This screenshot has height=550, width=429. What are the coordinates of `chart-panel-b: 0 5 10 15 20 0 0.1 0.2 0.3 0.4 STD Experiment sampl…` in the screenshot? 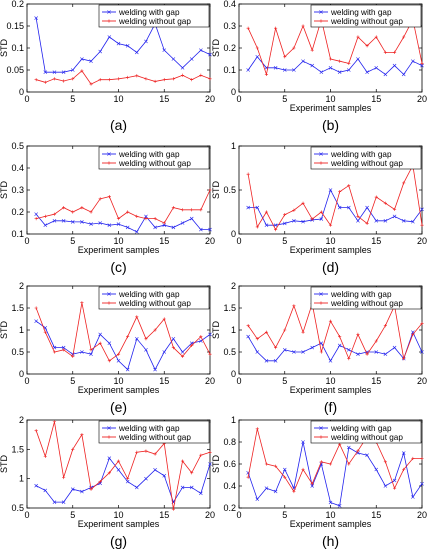 It's located at (319, 66).